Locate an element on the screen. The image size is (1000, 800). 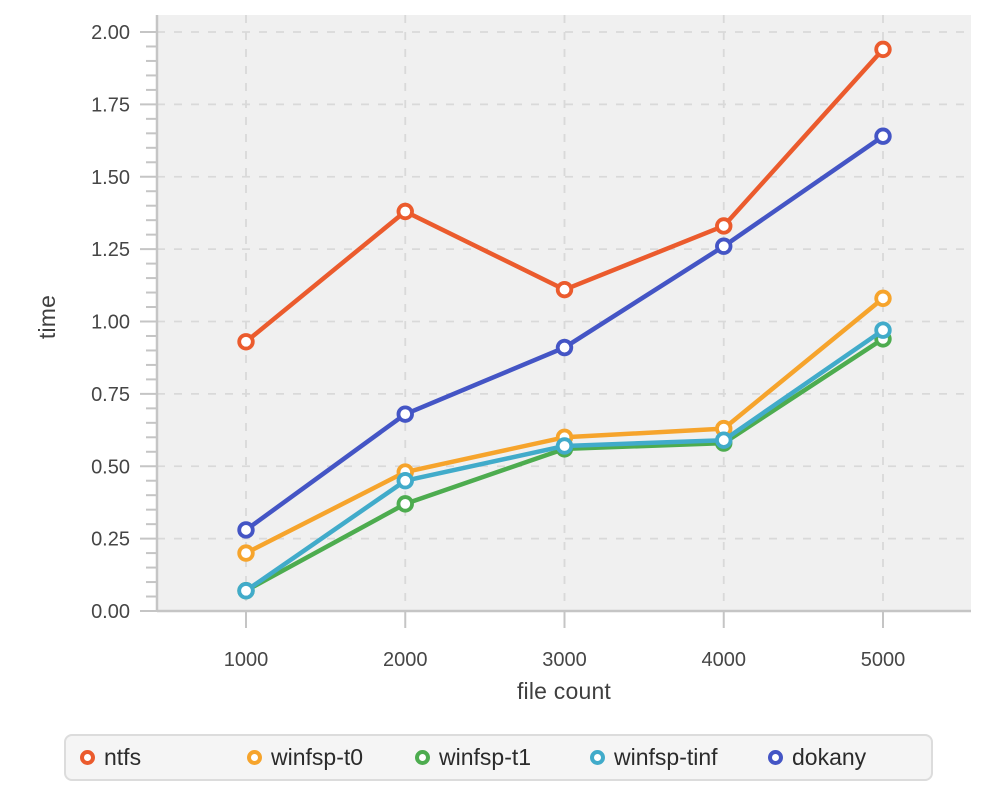
y-tick-label: 2.00 is located at coordinates (110, 33).